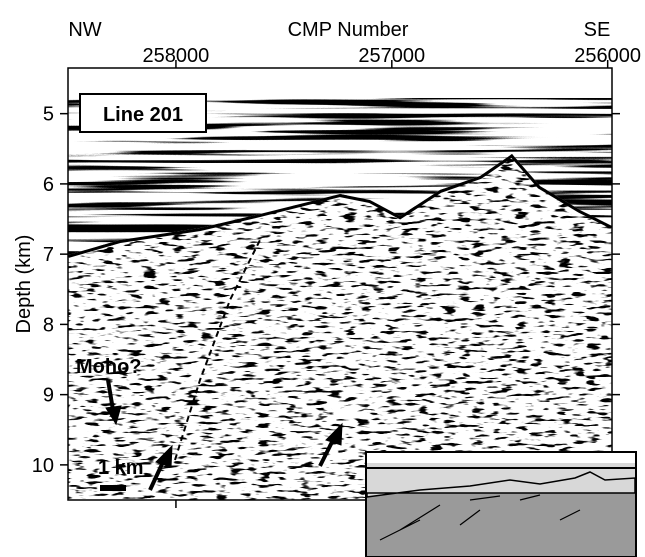 This screenshot has width=645, height=557. I want to click on inset, so click(501, 504).